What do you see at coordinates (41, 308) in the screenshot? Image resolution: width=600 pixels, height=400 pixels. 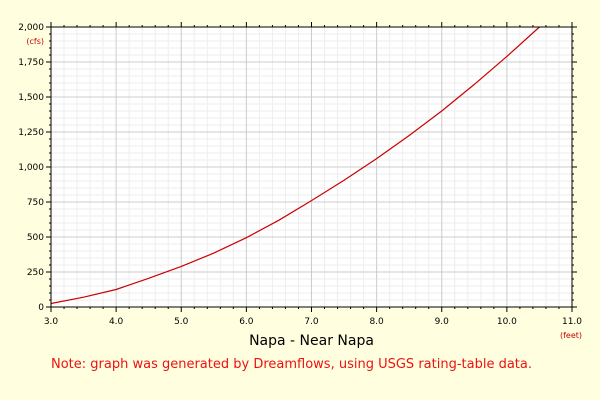 I see `y-tick-label: 0` at bounding box center [41, 308].